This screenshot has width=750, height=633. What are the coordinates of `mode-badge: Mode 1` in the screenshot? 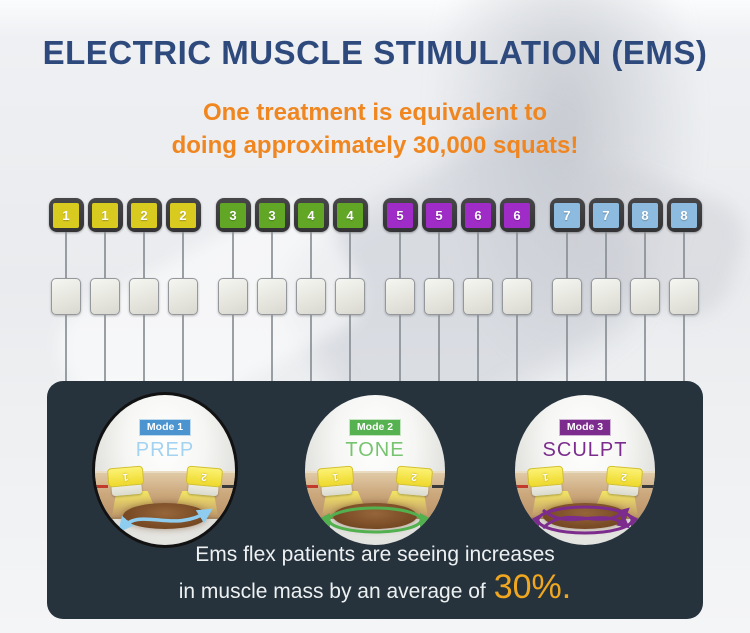 It's located at (165, 427).